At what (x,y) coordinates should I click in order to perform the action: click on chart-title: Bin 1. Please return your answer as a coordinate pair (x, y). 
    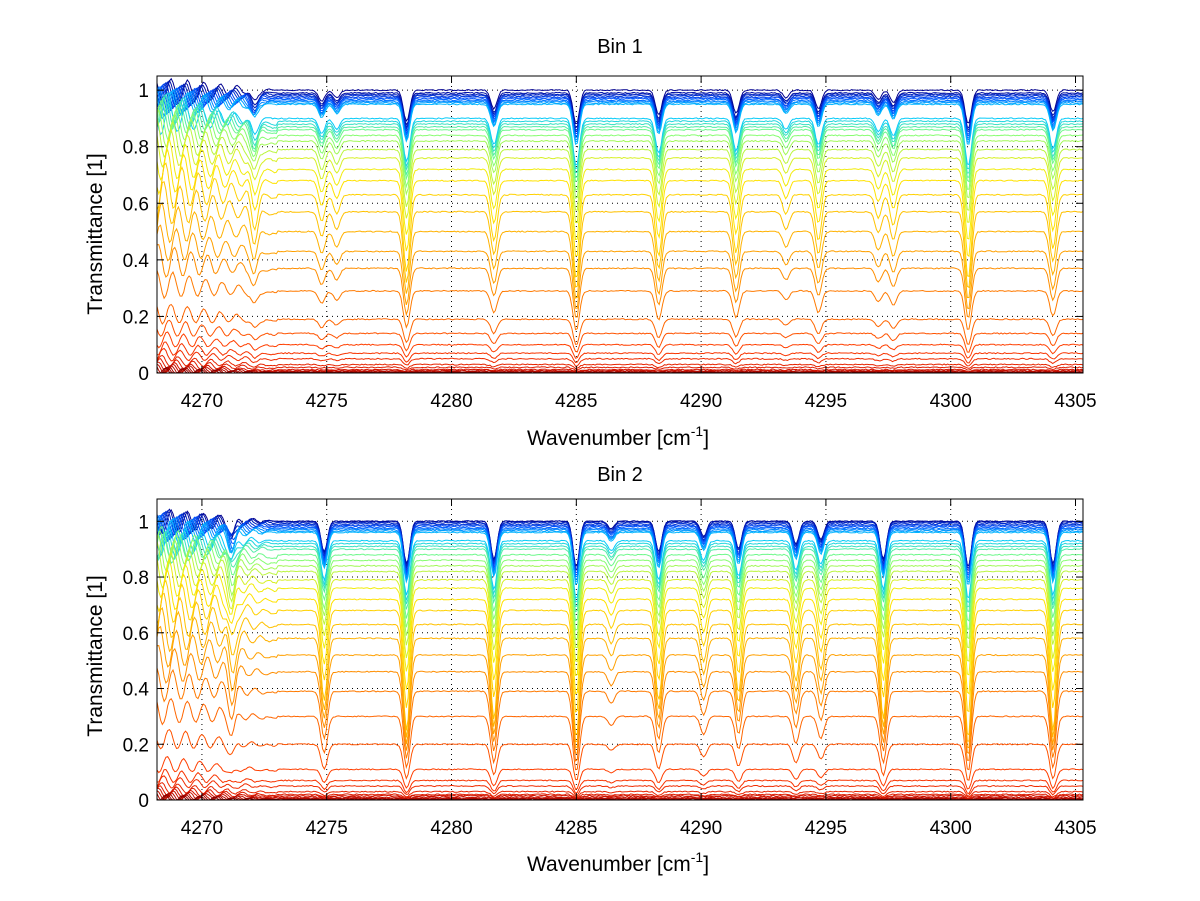
    Looking at the image, I should click on (620, 47).